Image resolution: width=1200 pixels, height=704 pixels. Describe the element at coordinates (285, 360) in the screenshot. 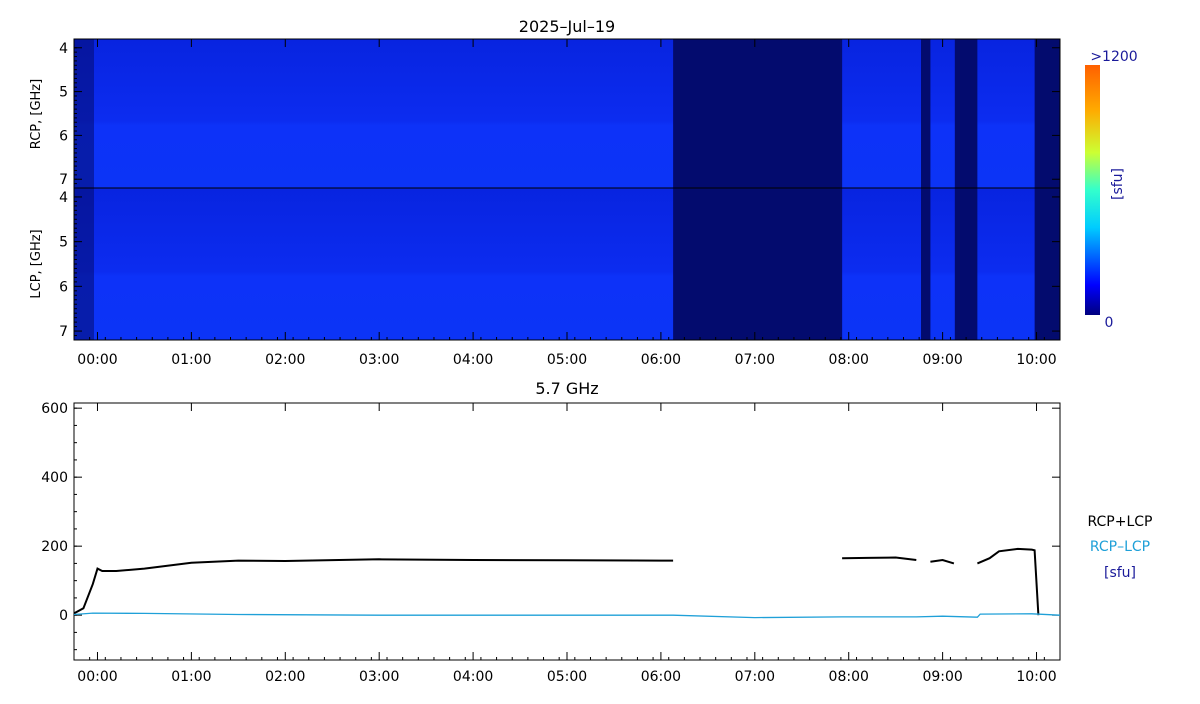

I see `spectrogram-time-tick-label: 02:00` at that location.